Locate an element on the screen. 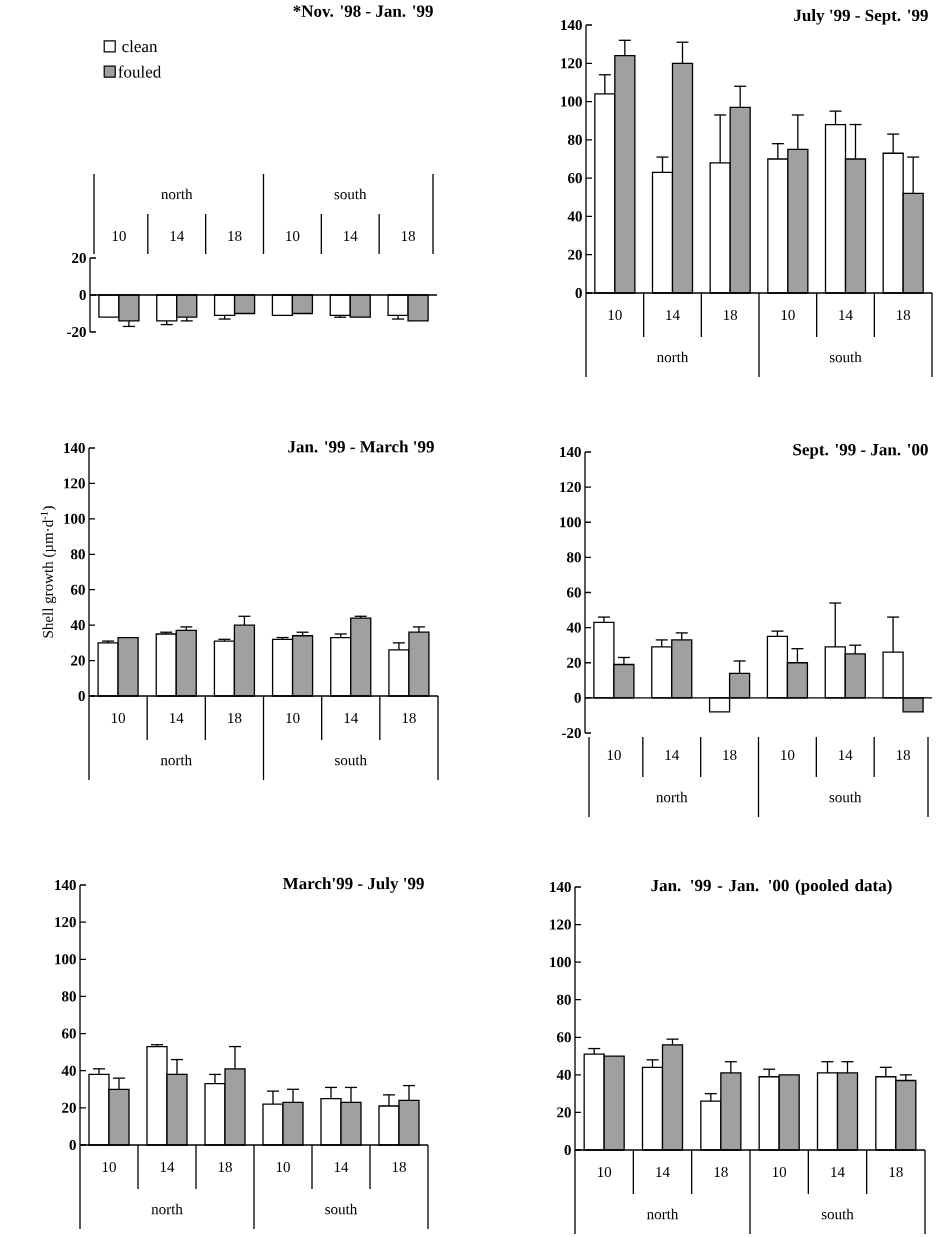 The image size is (938, 1237). chart-title: *Nov. '98 - Jan. '99 is located at coordinates (363, 11).